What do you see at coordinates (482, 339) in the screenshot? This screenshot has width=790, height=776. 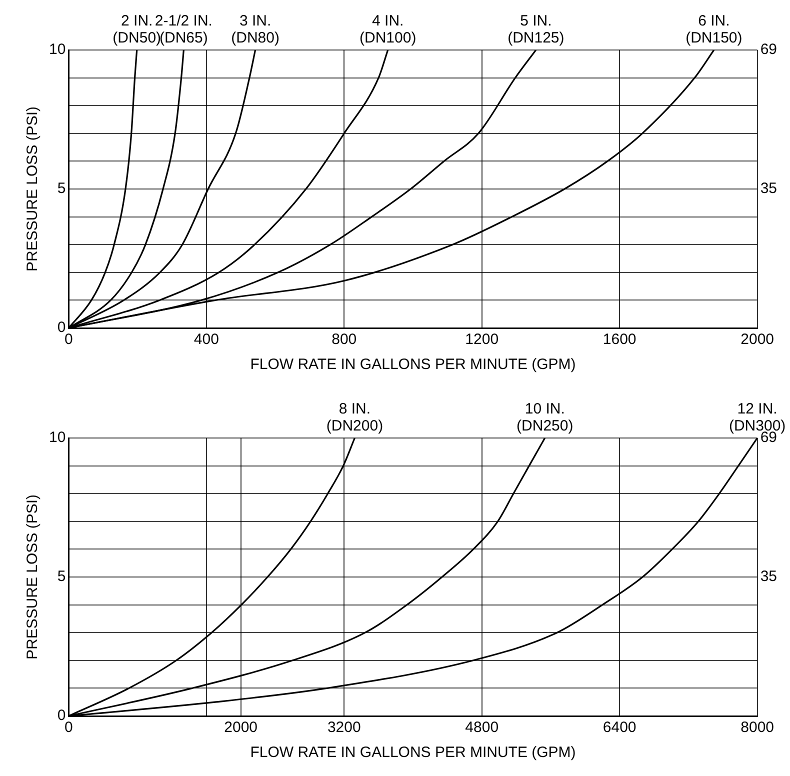 I see `x-tick-label: 1200` at bounding box center [482, 339].